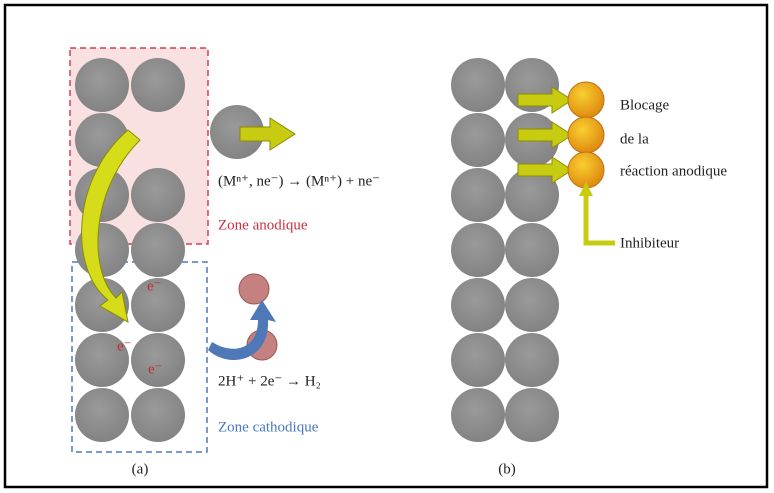 The height and width of the screenshot is (493, 774). What do you see at coordinates (268, 427) in the screenshot?
I see `cathodic-zone-label: Zone cathodique` at bounding box center [268, 427].